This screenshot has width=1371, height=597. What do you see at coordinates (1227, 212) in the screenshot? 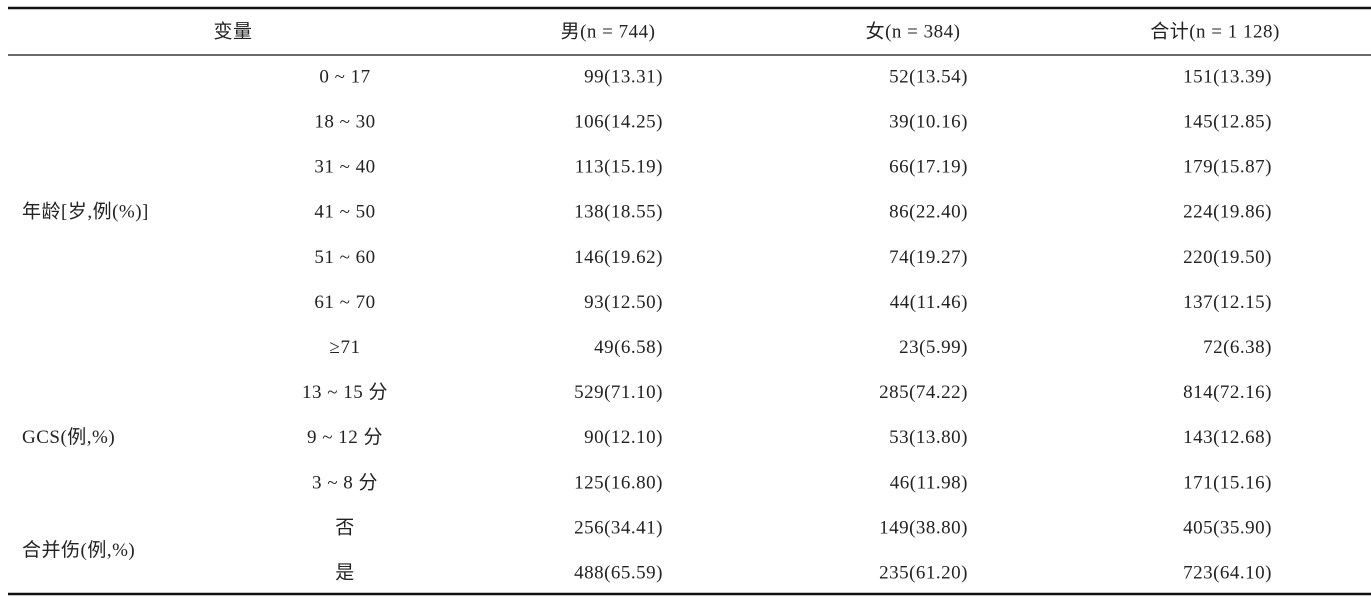
I see `value-cell: 224(19.86)` at bounding box center [1227, 212].